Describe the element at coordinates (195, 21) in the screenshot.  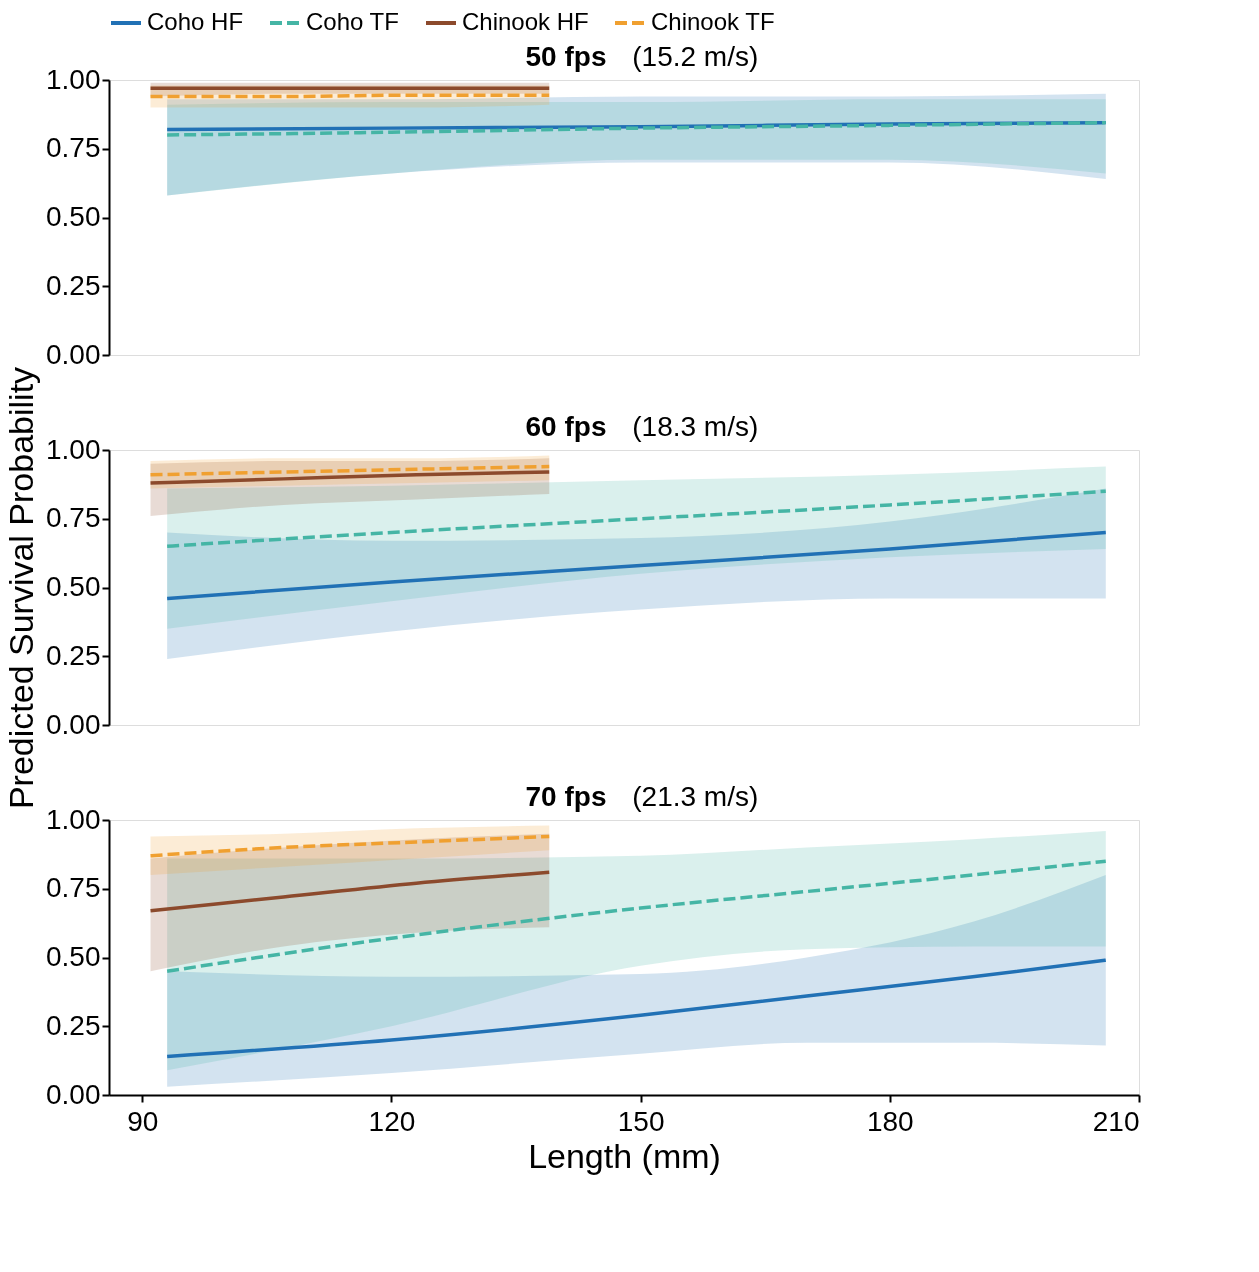
I see `legend-label: Coho HF` at that location.